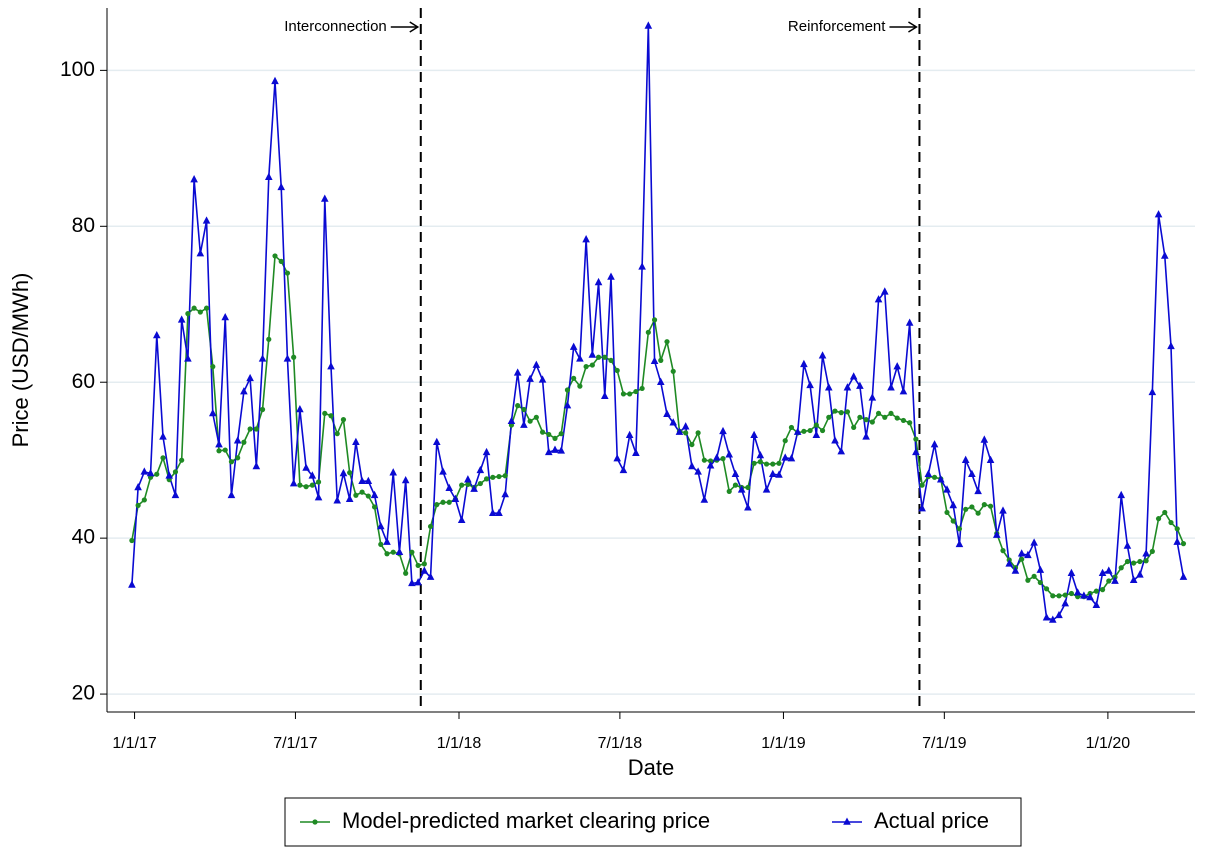 The width and height of the screenshot is (1209, 852). What do you see at coordinates (295, 743) in the screenshot?
I see `x-tick-label: 7/1/17` at bounding box center [295, 743].